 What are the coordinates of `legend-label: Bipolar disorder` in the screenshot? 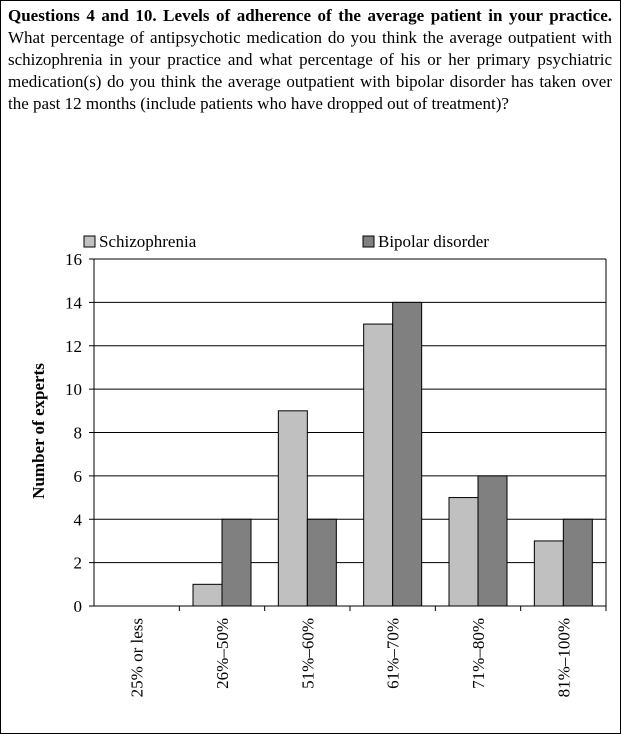 It's located at (433, 241).